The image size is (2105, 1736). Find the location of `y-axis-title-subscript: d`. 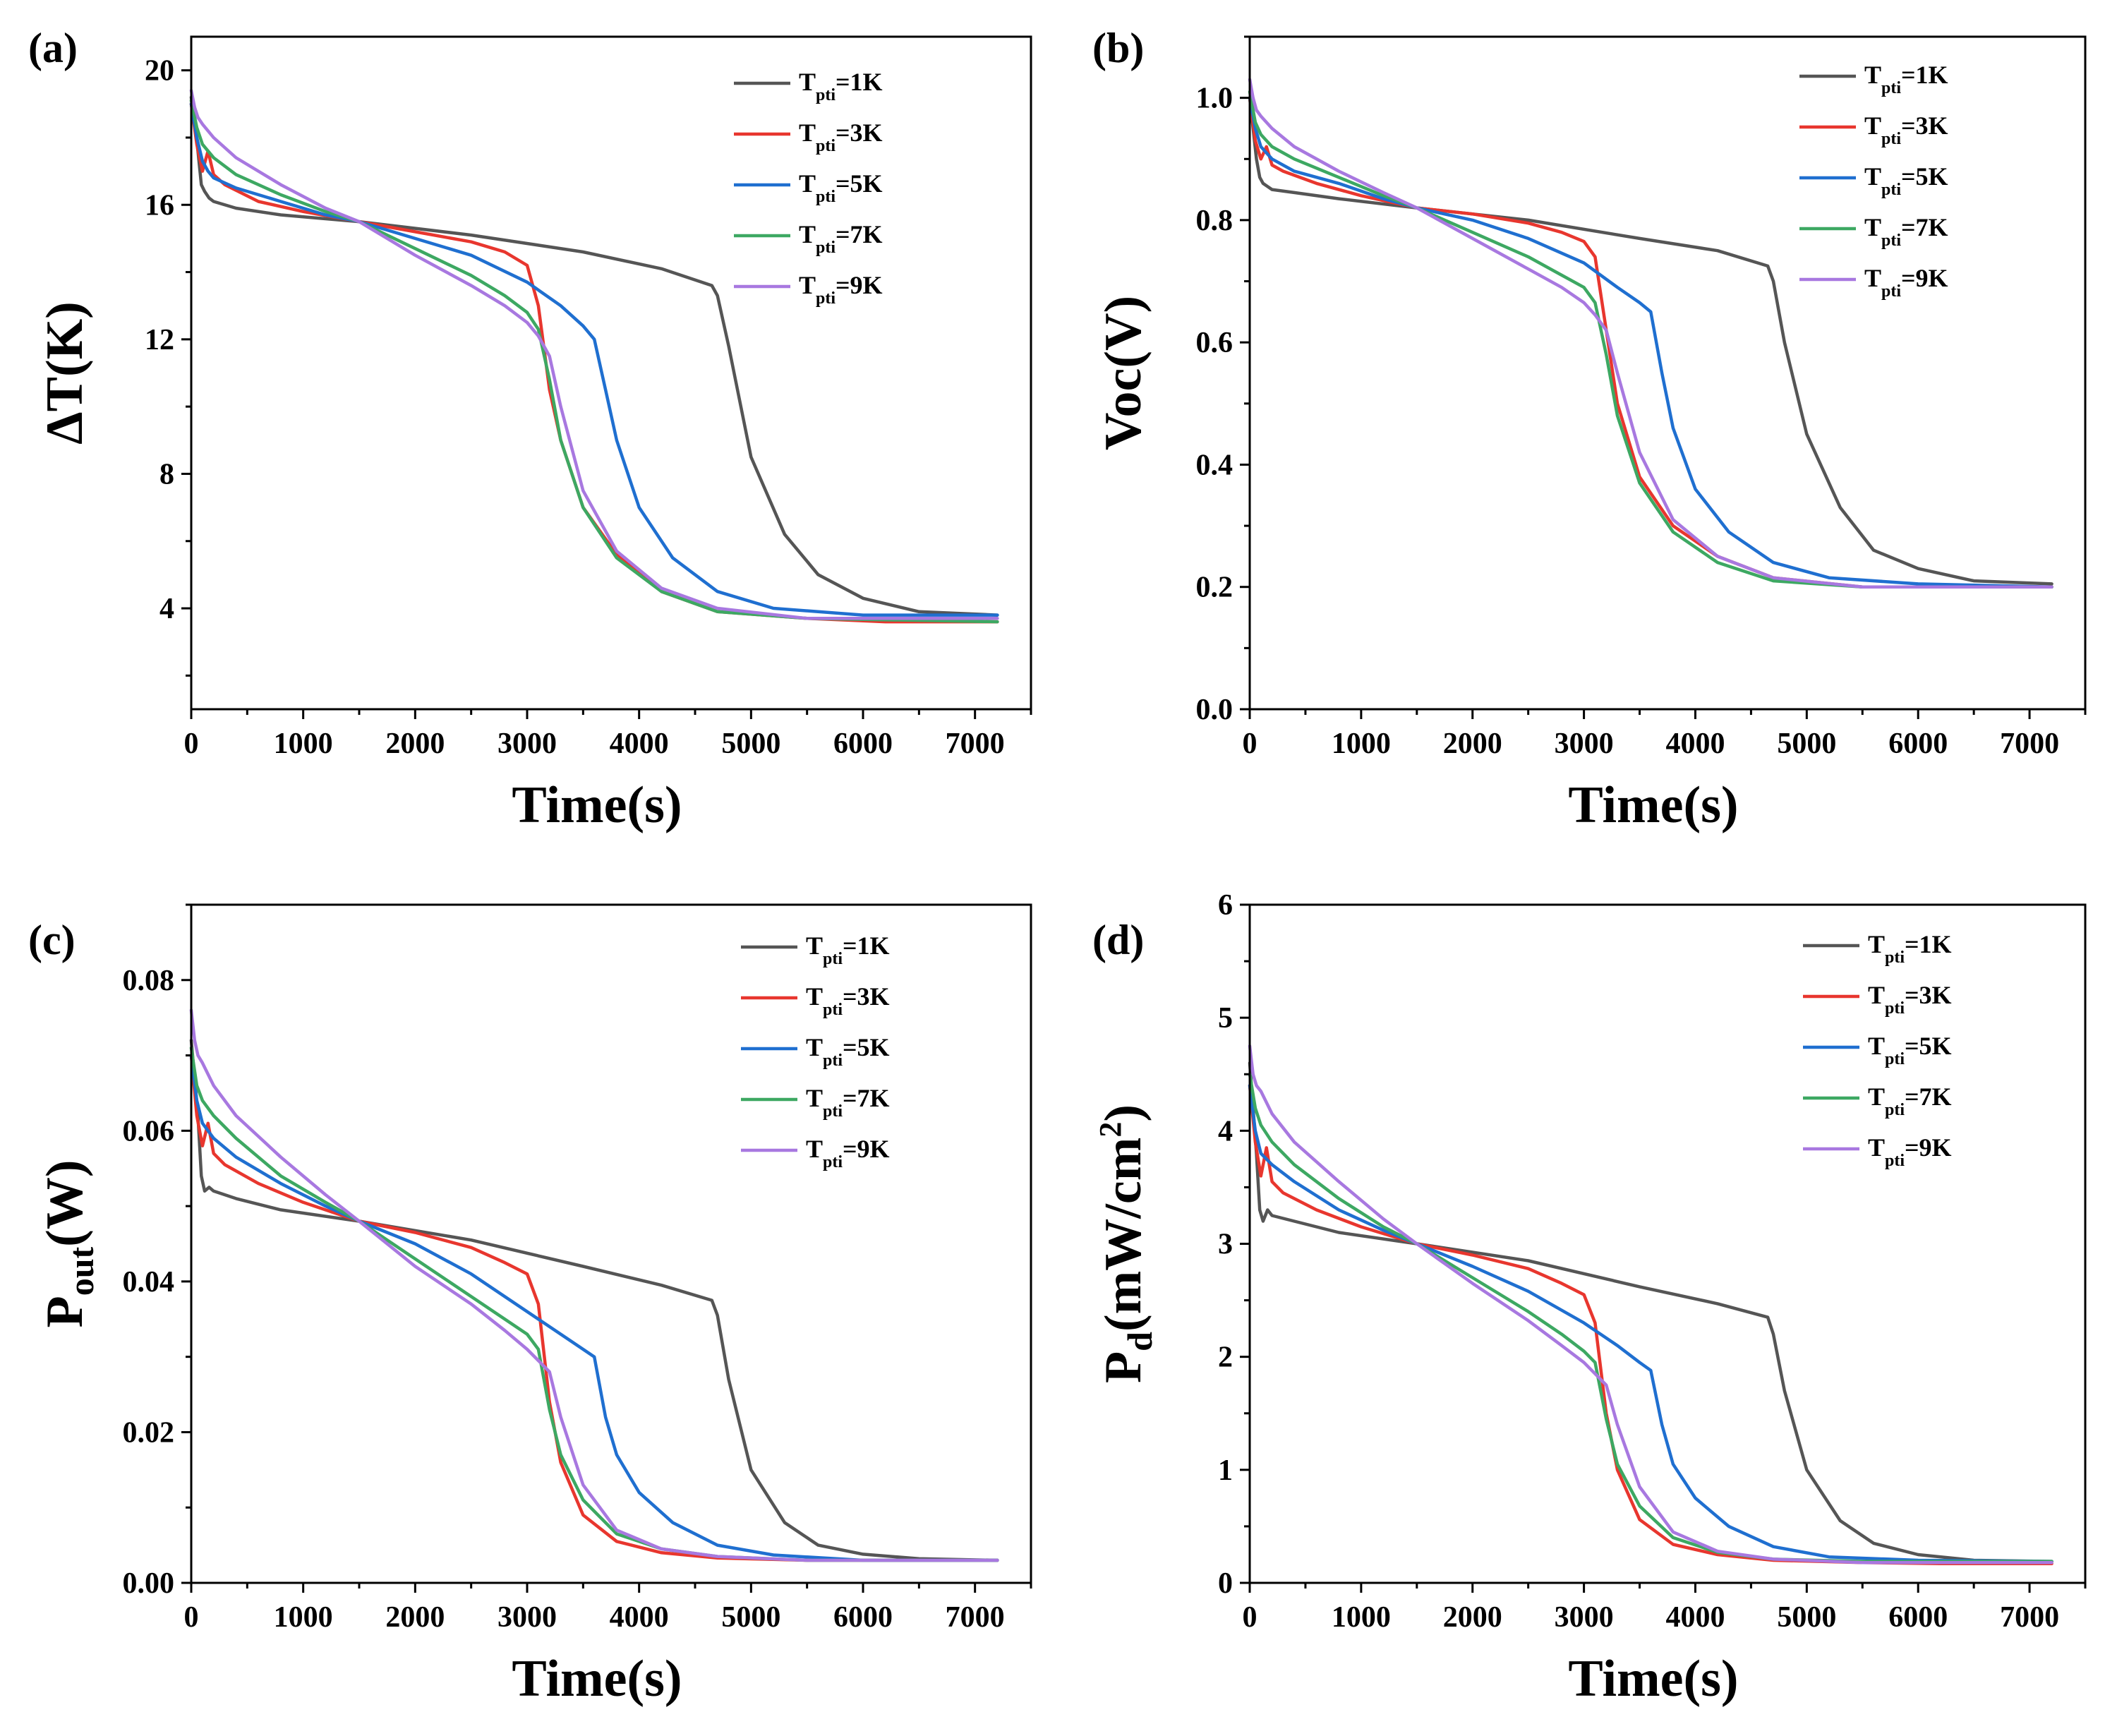

y-axis-title-subscript: d is located at coordinates (1139, 1341).